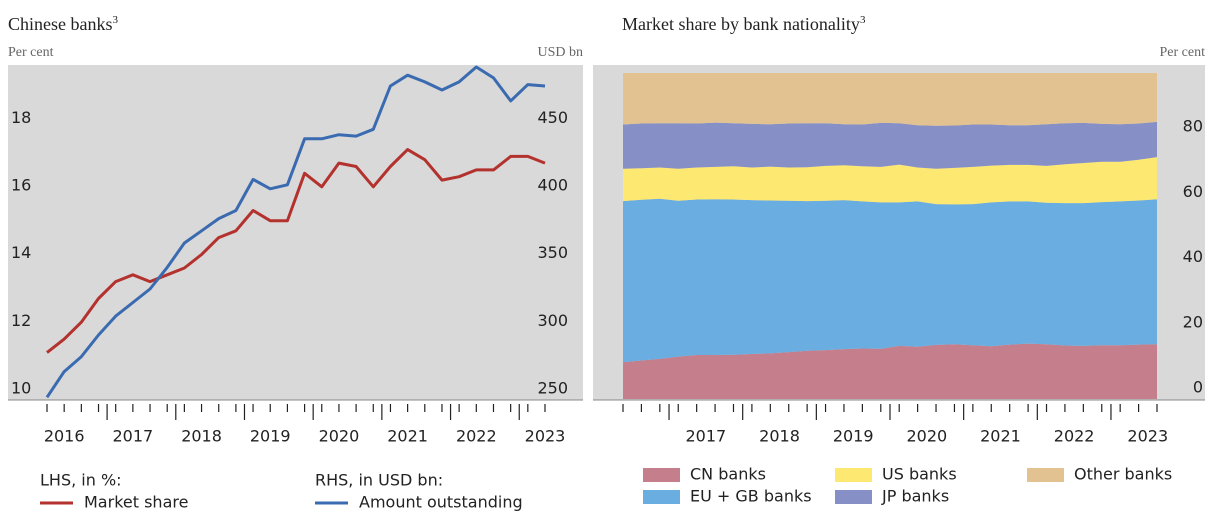 The image size is (1216, 515). I want to click on legend-label: CN banks, so click(728, 474).